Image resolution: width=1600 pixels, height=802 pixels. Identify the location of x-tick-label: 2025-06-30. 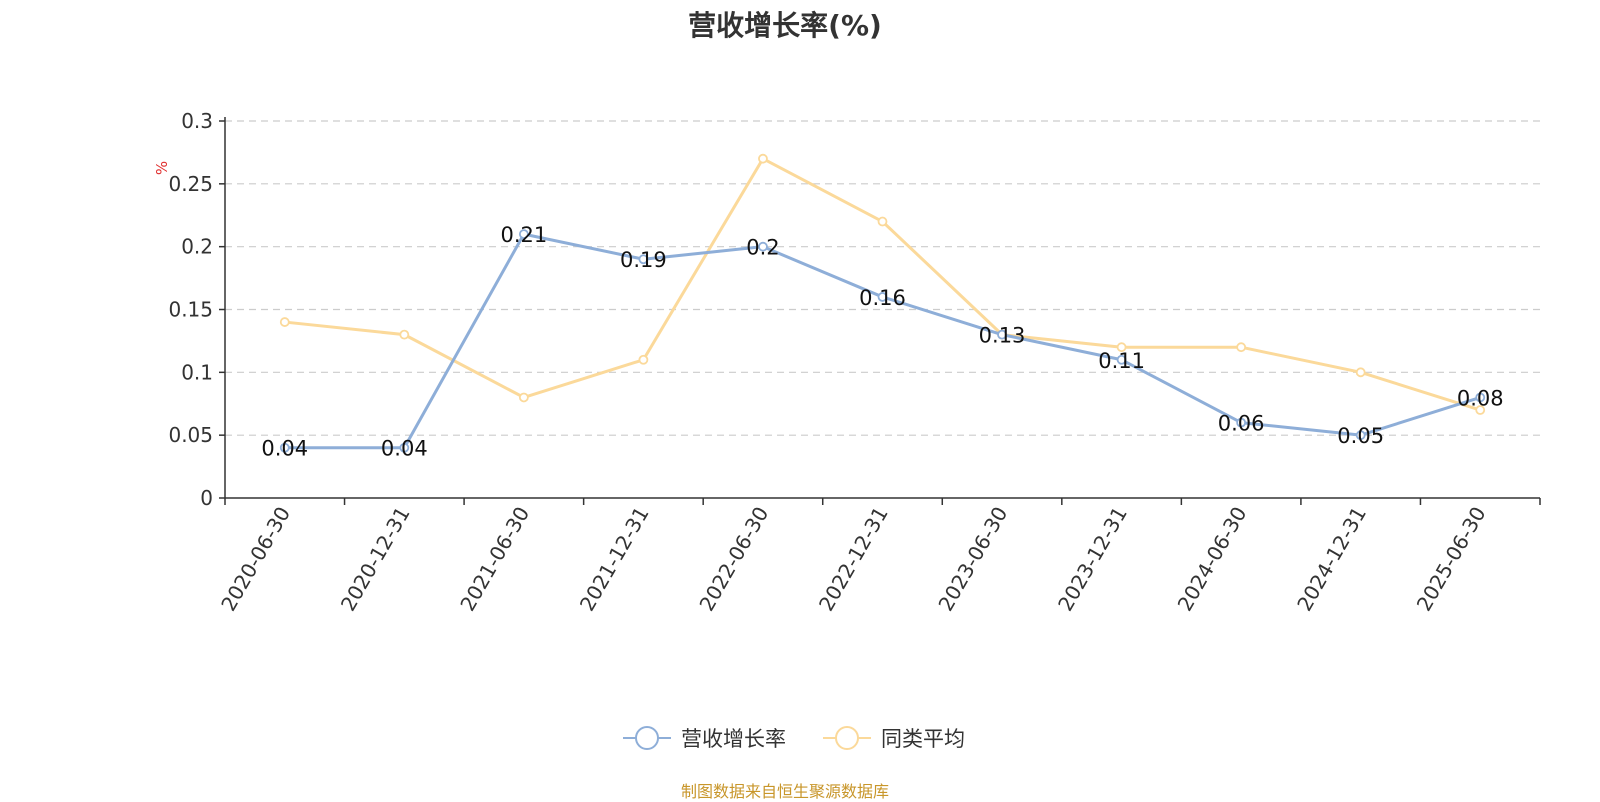
(1451, 559).